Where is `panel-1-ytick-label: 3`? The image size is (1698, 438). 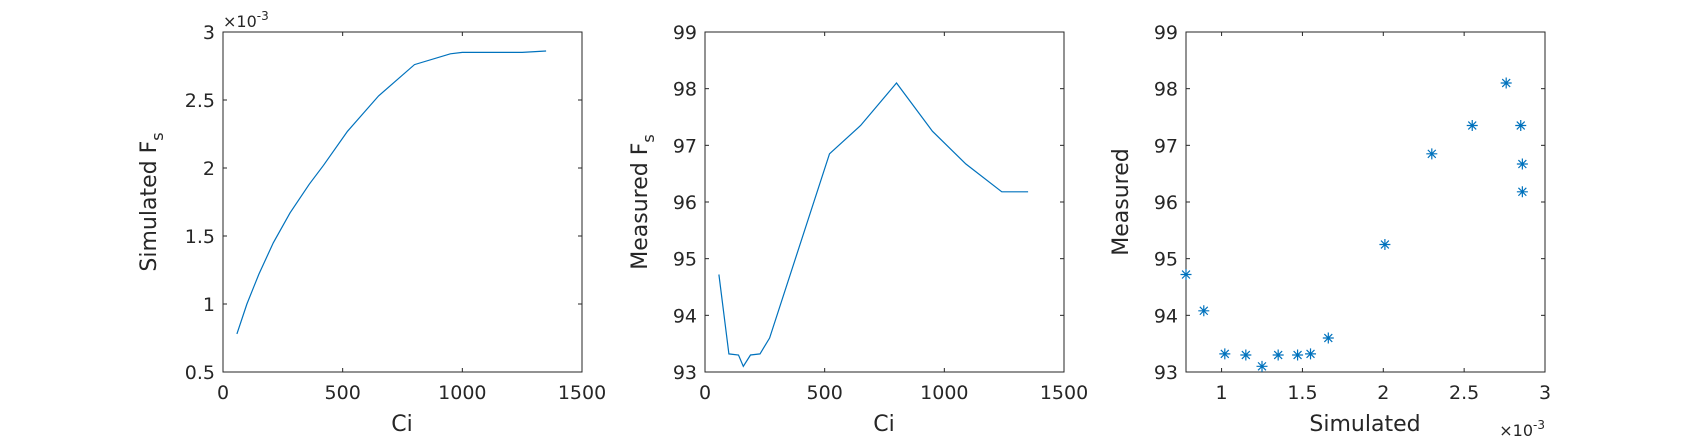
panel-1-ytick-label: 3 is located at coordinates (209, 33).